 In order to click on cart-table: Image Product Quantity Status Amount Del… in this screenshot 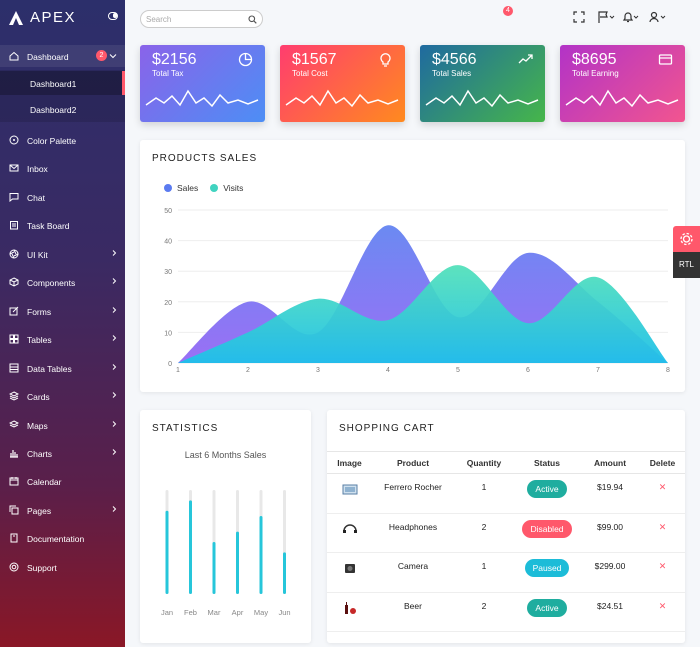, I will do `click(506, 541)`.